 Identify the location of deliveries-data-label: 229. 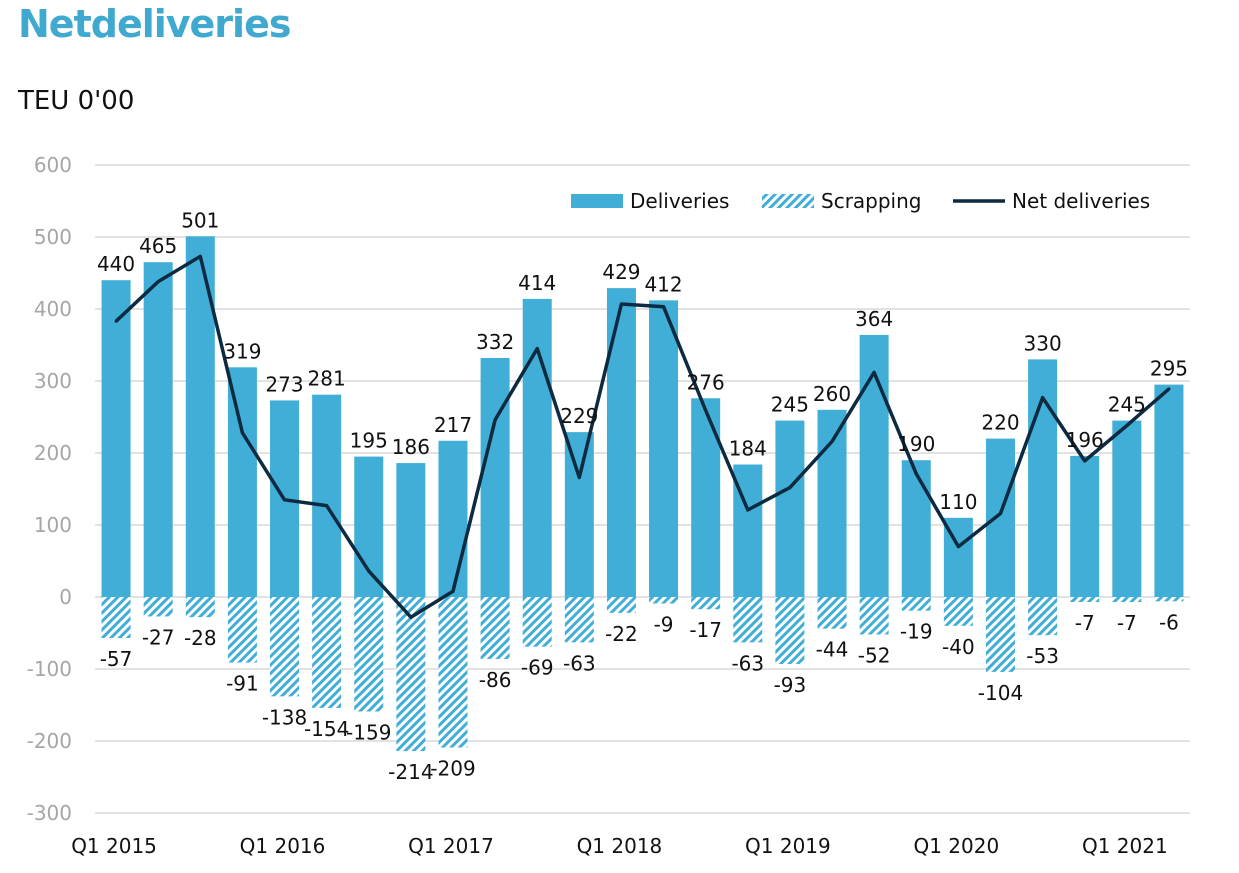
(579, 416).